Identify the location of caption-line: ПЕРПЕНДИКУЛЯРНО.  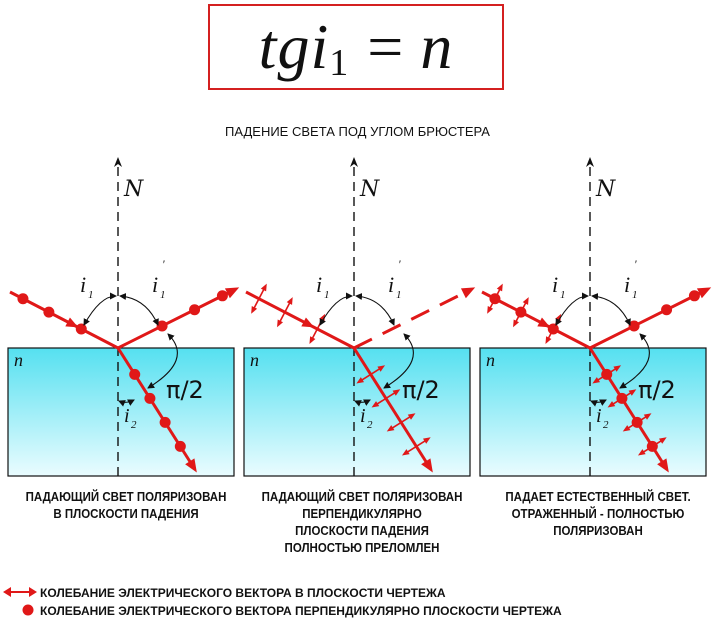
(362, 514).